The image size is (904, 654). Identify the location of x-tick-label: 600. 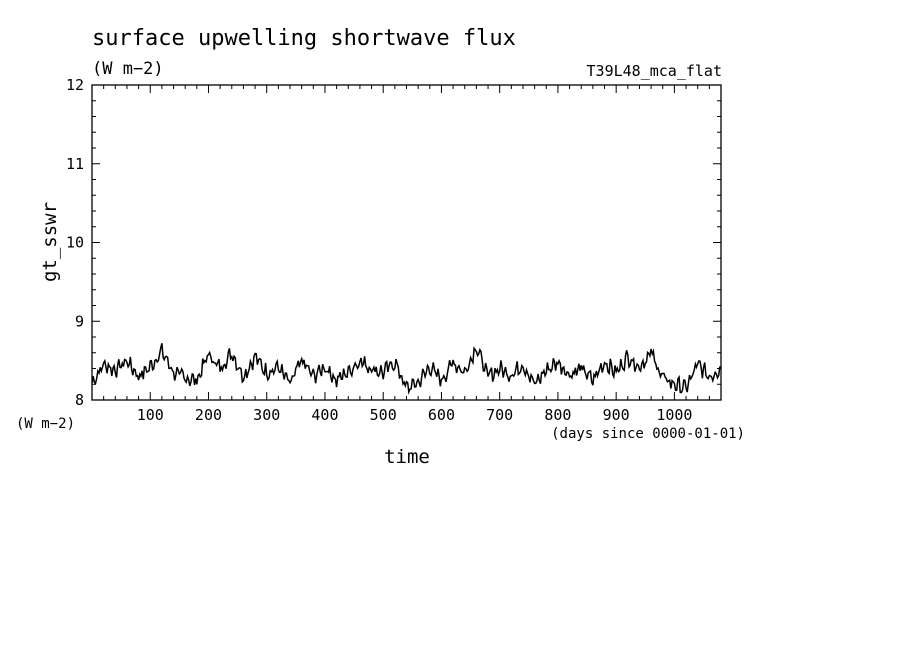
(441, 415).